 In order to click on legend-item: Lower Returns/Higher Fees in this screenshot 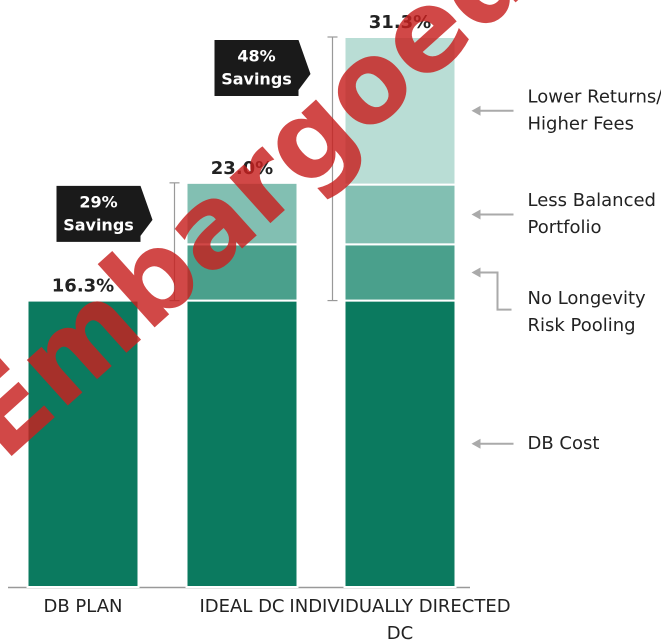, I will do `click(566, 110)`.